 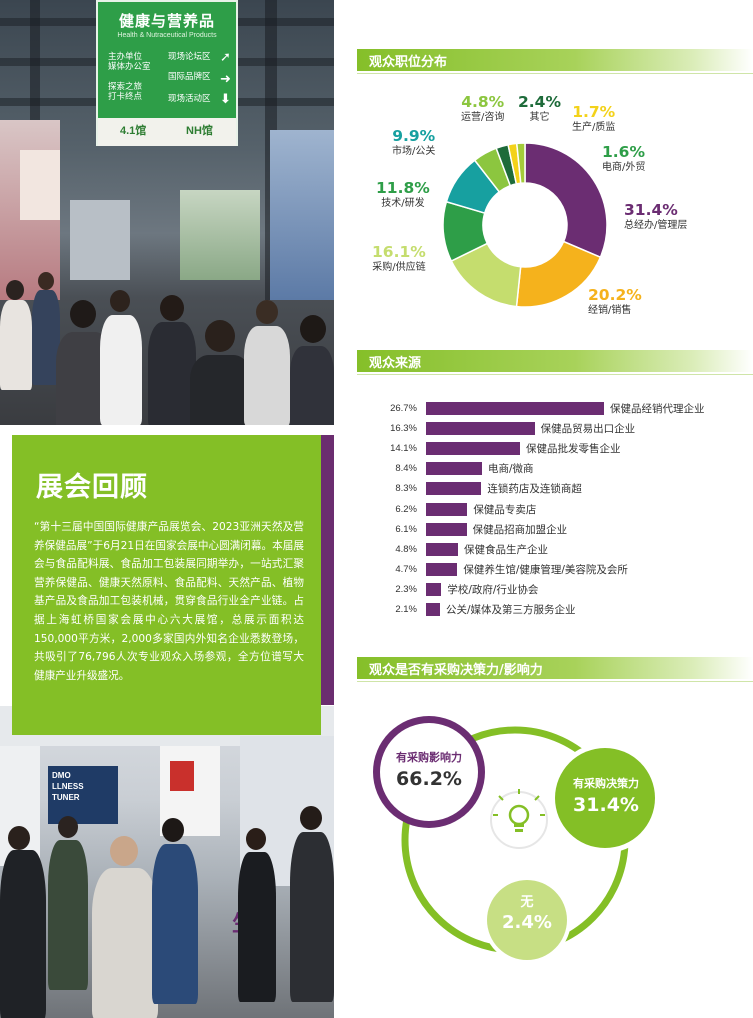 I want to click on donut-label-ecommerce: 1.6% 电商/外贸, so click(x=623, y=159).